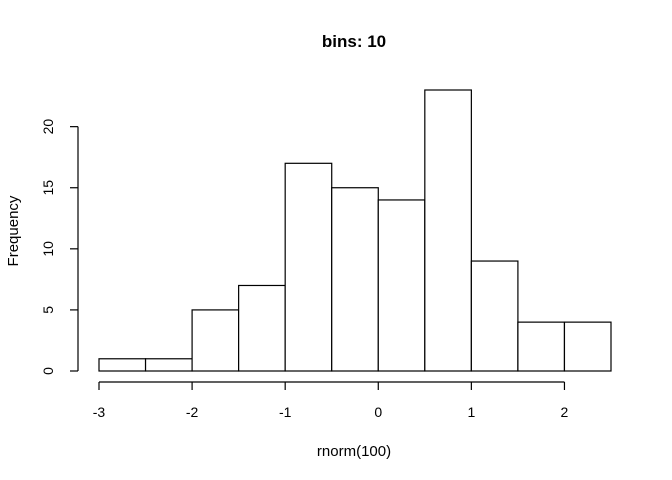 The width and height of the screenshot is (672, 480). Describe the element at coordinates (48, 249) in the screenshot. I see `y-tick-label: 10` at that location.